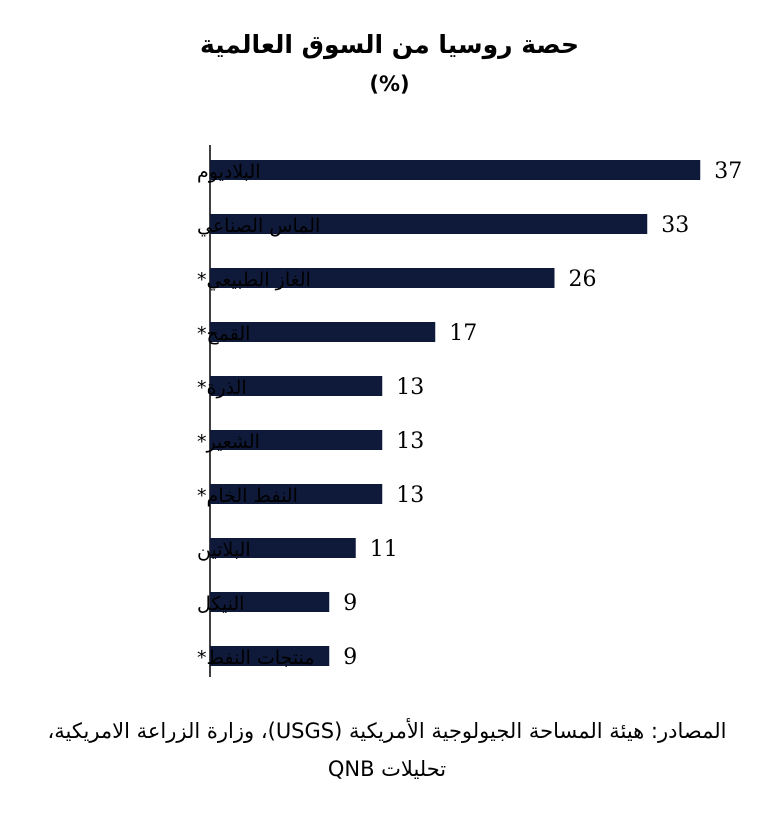 The image size is (779, 817). Describe the element at coordinates (675, 225) in the screenshot. I see `value-label: 33` at that location.